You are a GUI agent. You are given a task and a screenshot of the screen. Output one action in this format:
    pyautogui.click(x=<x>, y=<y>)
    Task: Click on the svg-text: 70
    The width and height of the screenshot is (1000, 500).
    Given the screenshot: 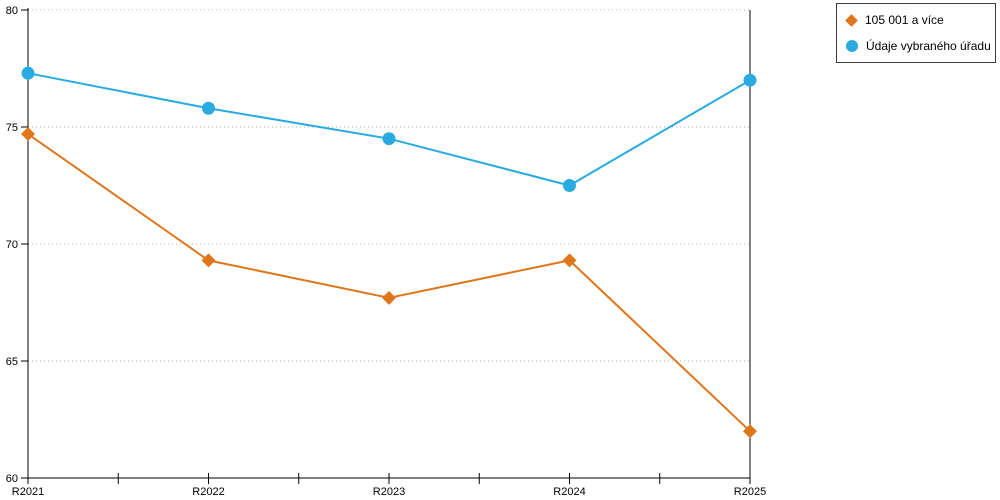 What is the action you would take?
    pyautogui.click(x=12, y=245)
    